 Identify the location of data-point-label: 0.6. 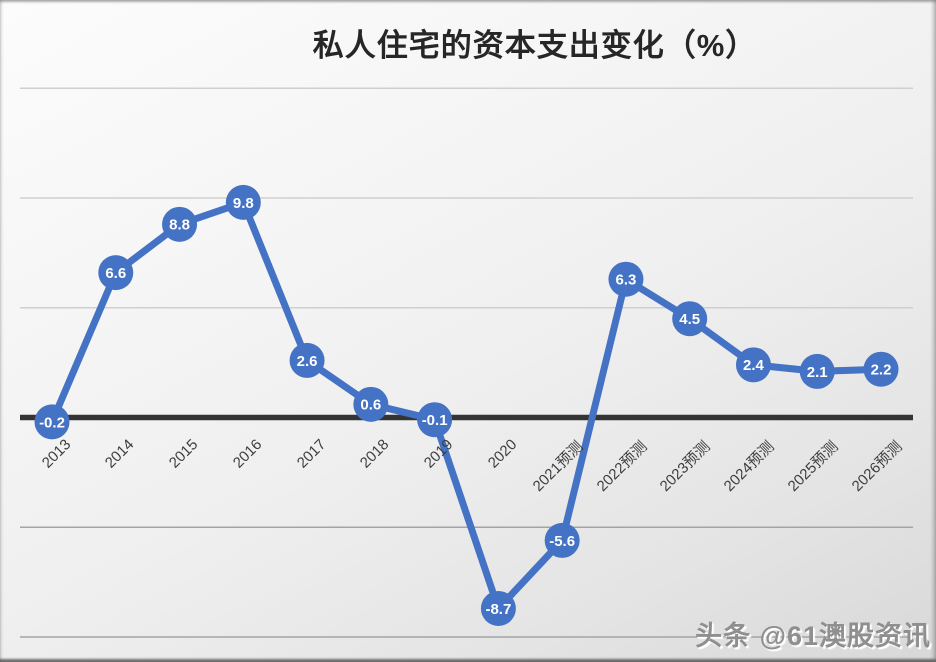
(370, 405).